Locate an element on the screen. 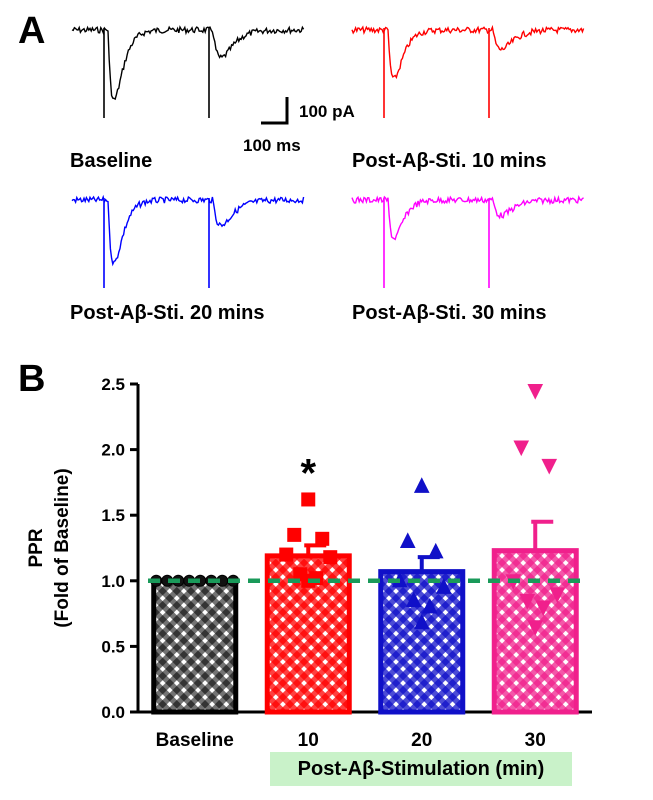 This screenshot has height=800, width=653. y-tick-label: 1.5 is located at coordinates (113, 515).